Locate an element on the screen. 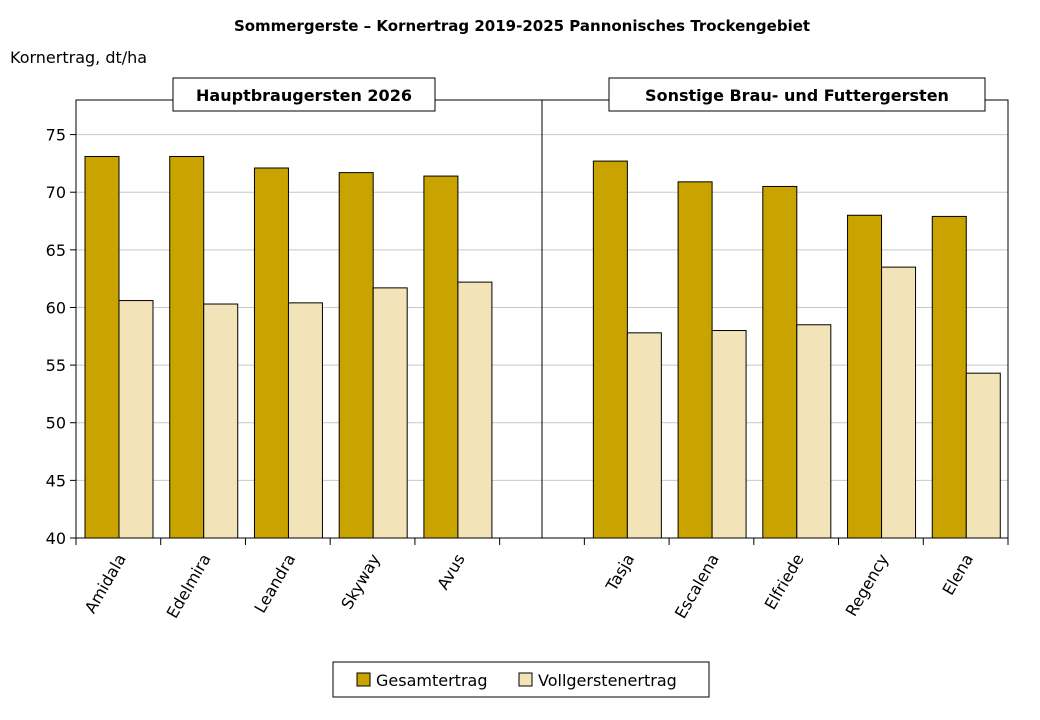  bar-vollgerstenertrag-elena is located at coordinates (983, 455).